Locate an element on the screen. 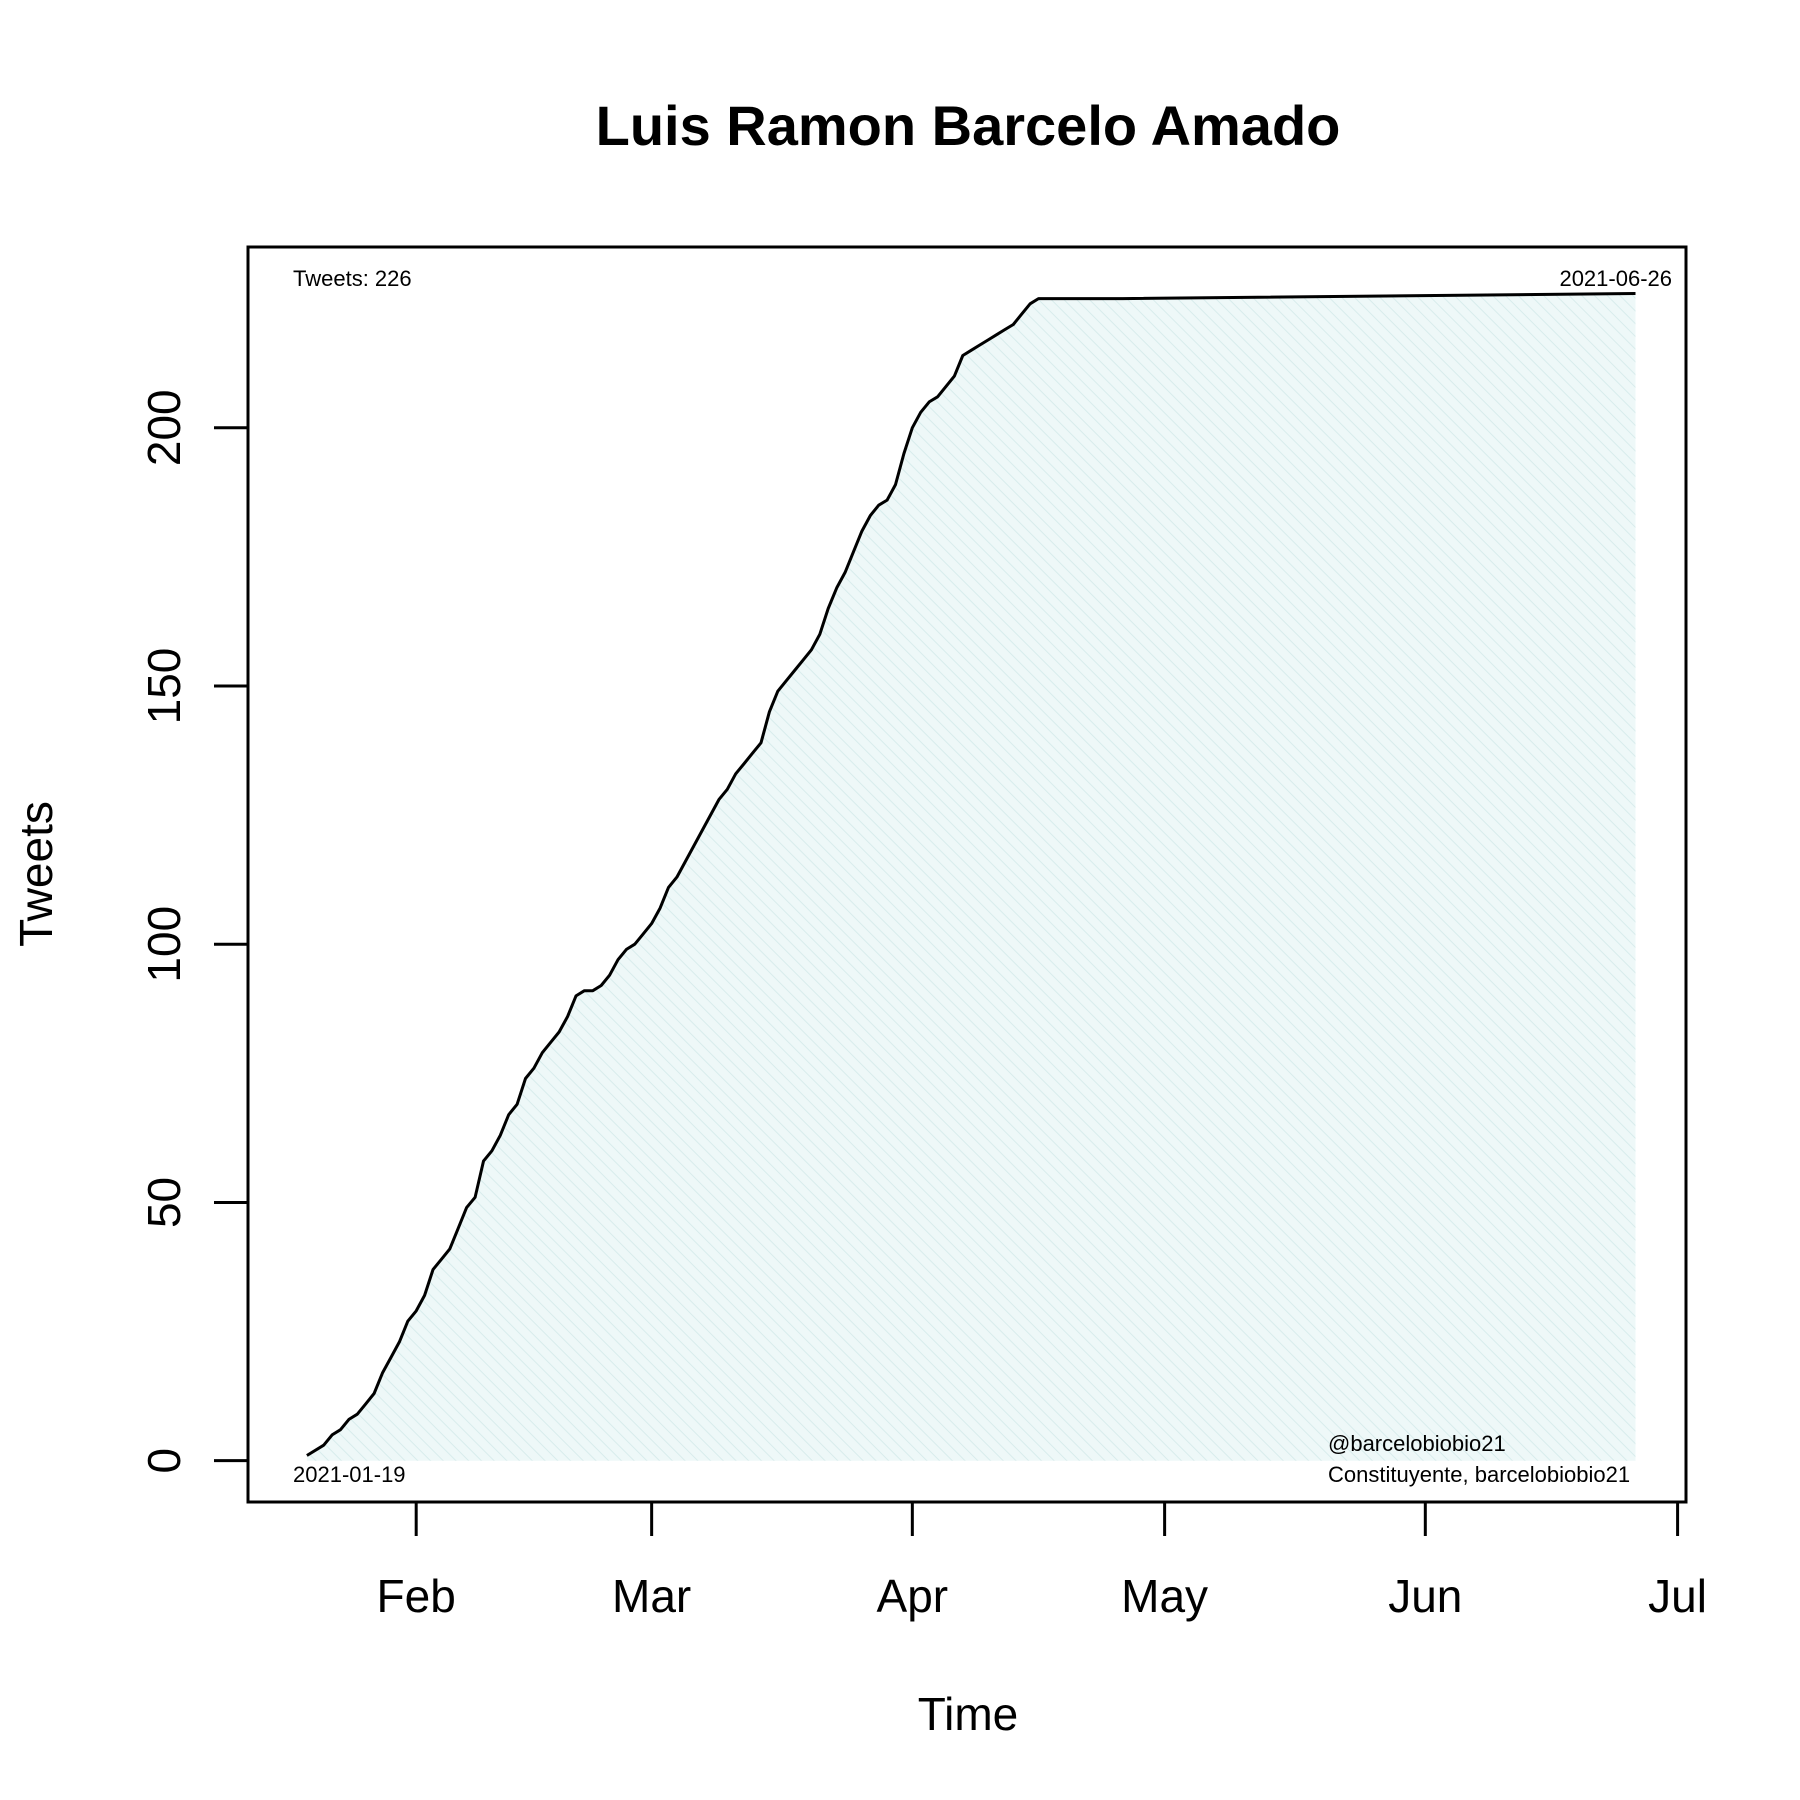  x-tick-label: Apr is located at coordinates (913, 1596).